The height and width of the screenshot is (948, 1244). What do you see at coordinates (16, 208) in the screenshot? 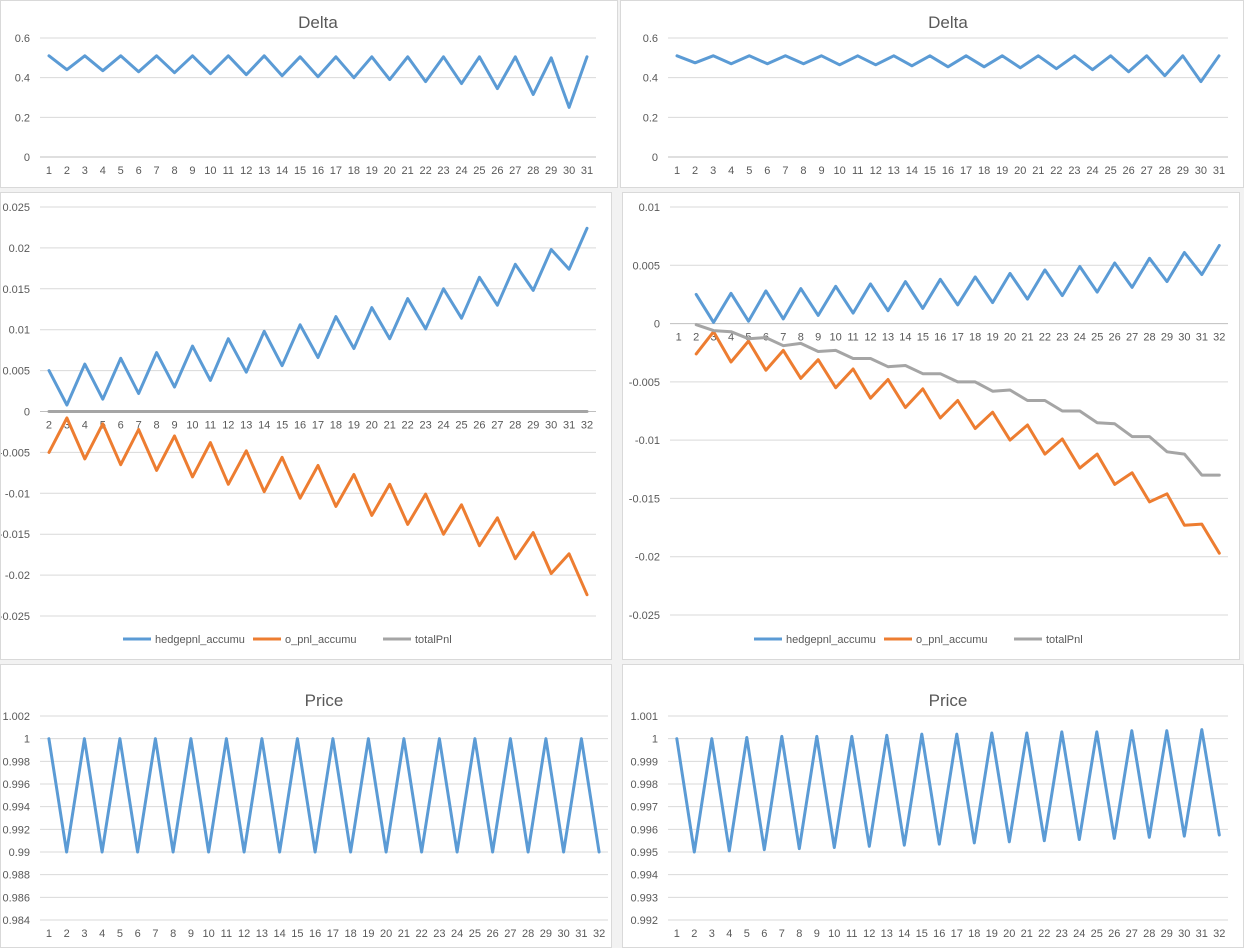
I see `y-tick-label: 0.025` at bounding box center [16, 208].